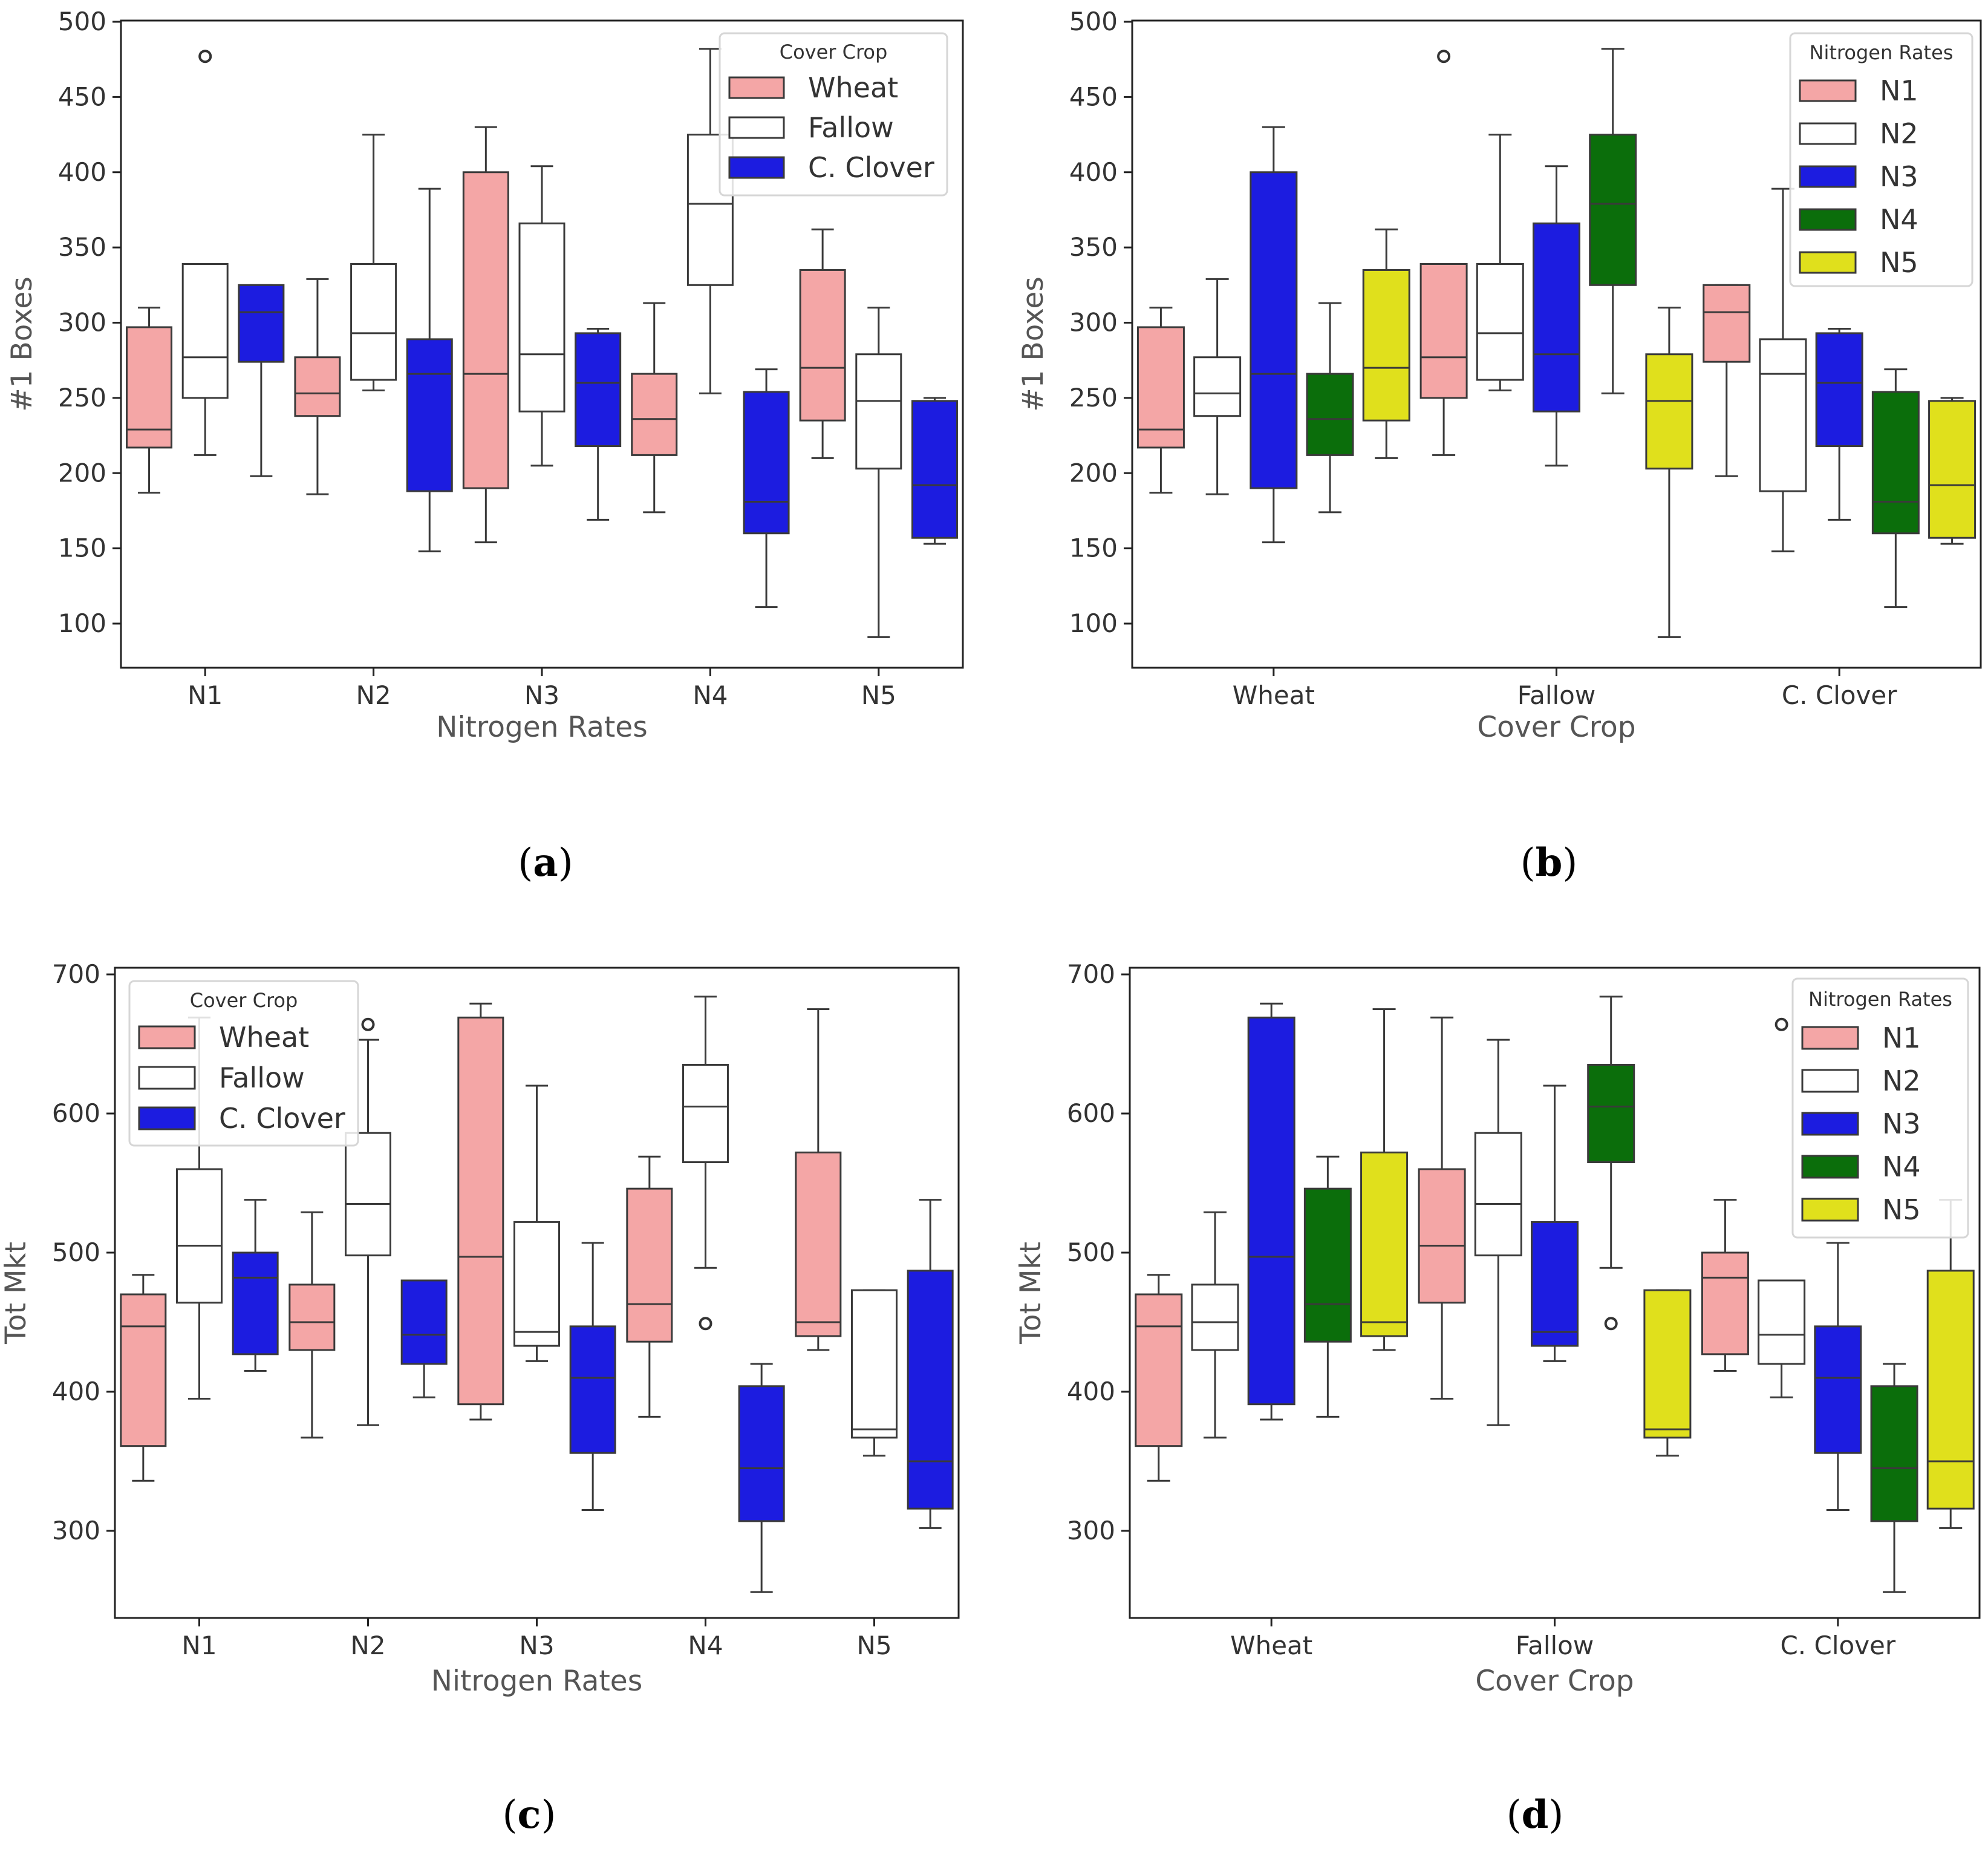 The height and width of the screenshot is (1849, 1988). Describe the element at coordinates (1901, 1166) in the screenshot. I see `legend-label: N4` at that location.